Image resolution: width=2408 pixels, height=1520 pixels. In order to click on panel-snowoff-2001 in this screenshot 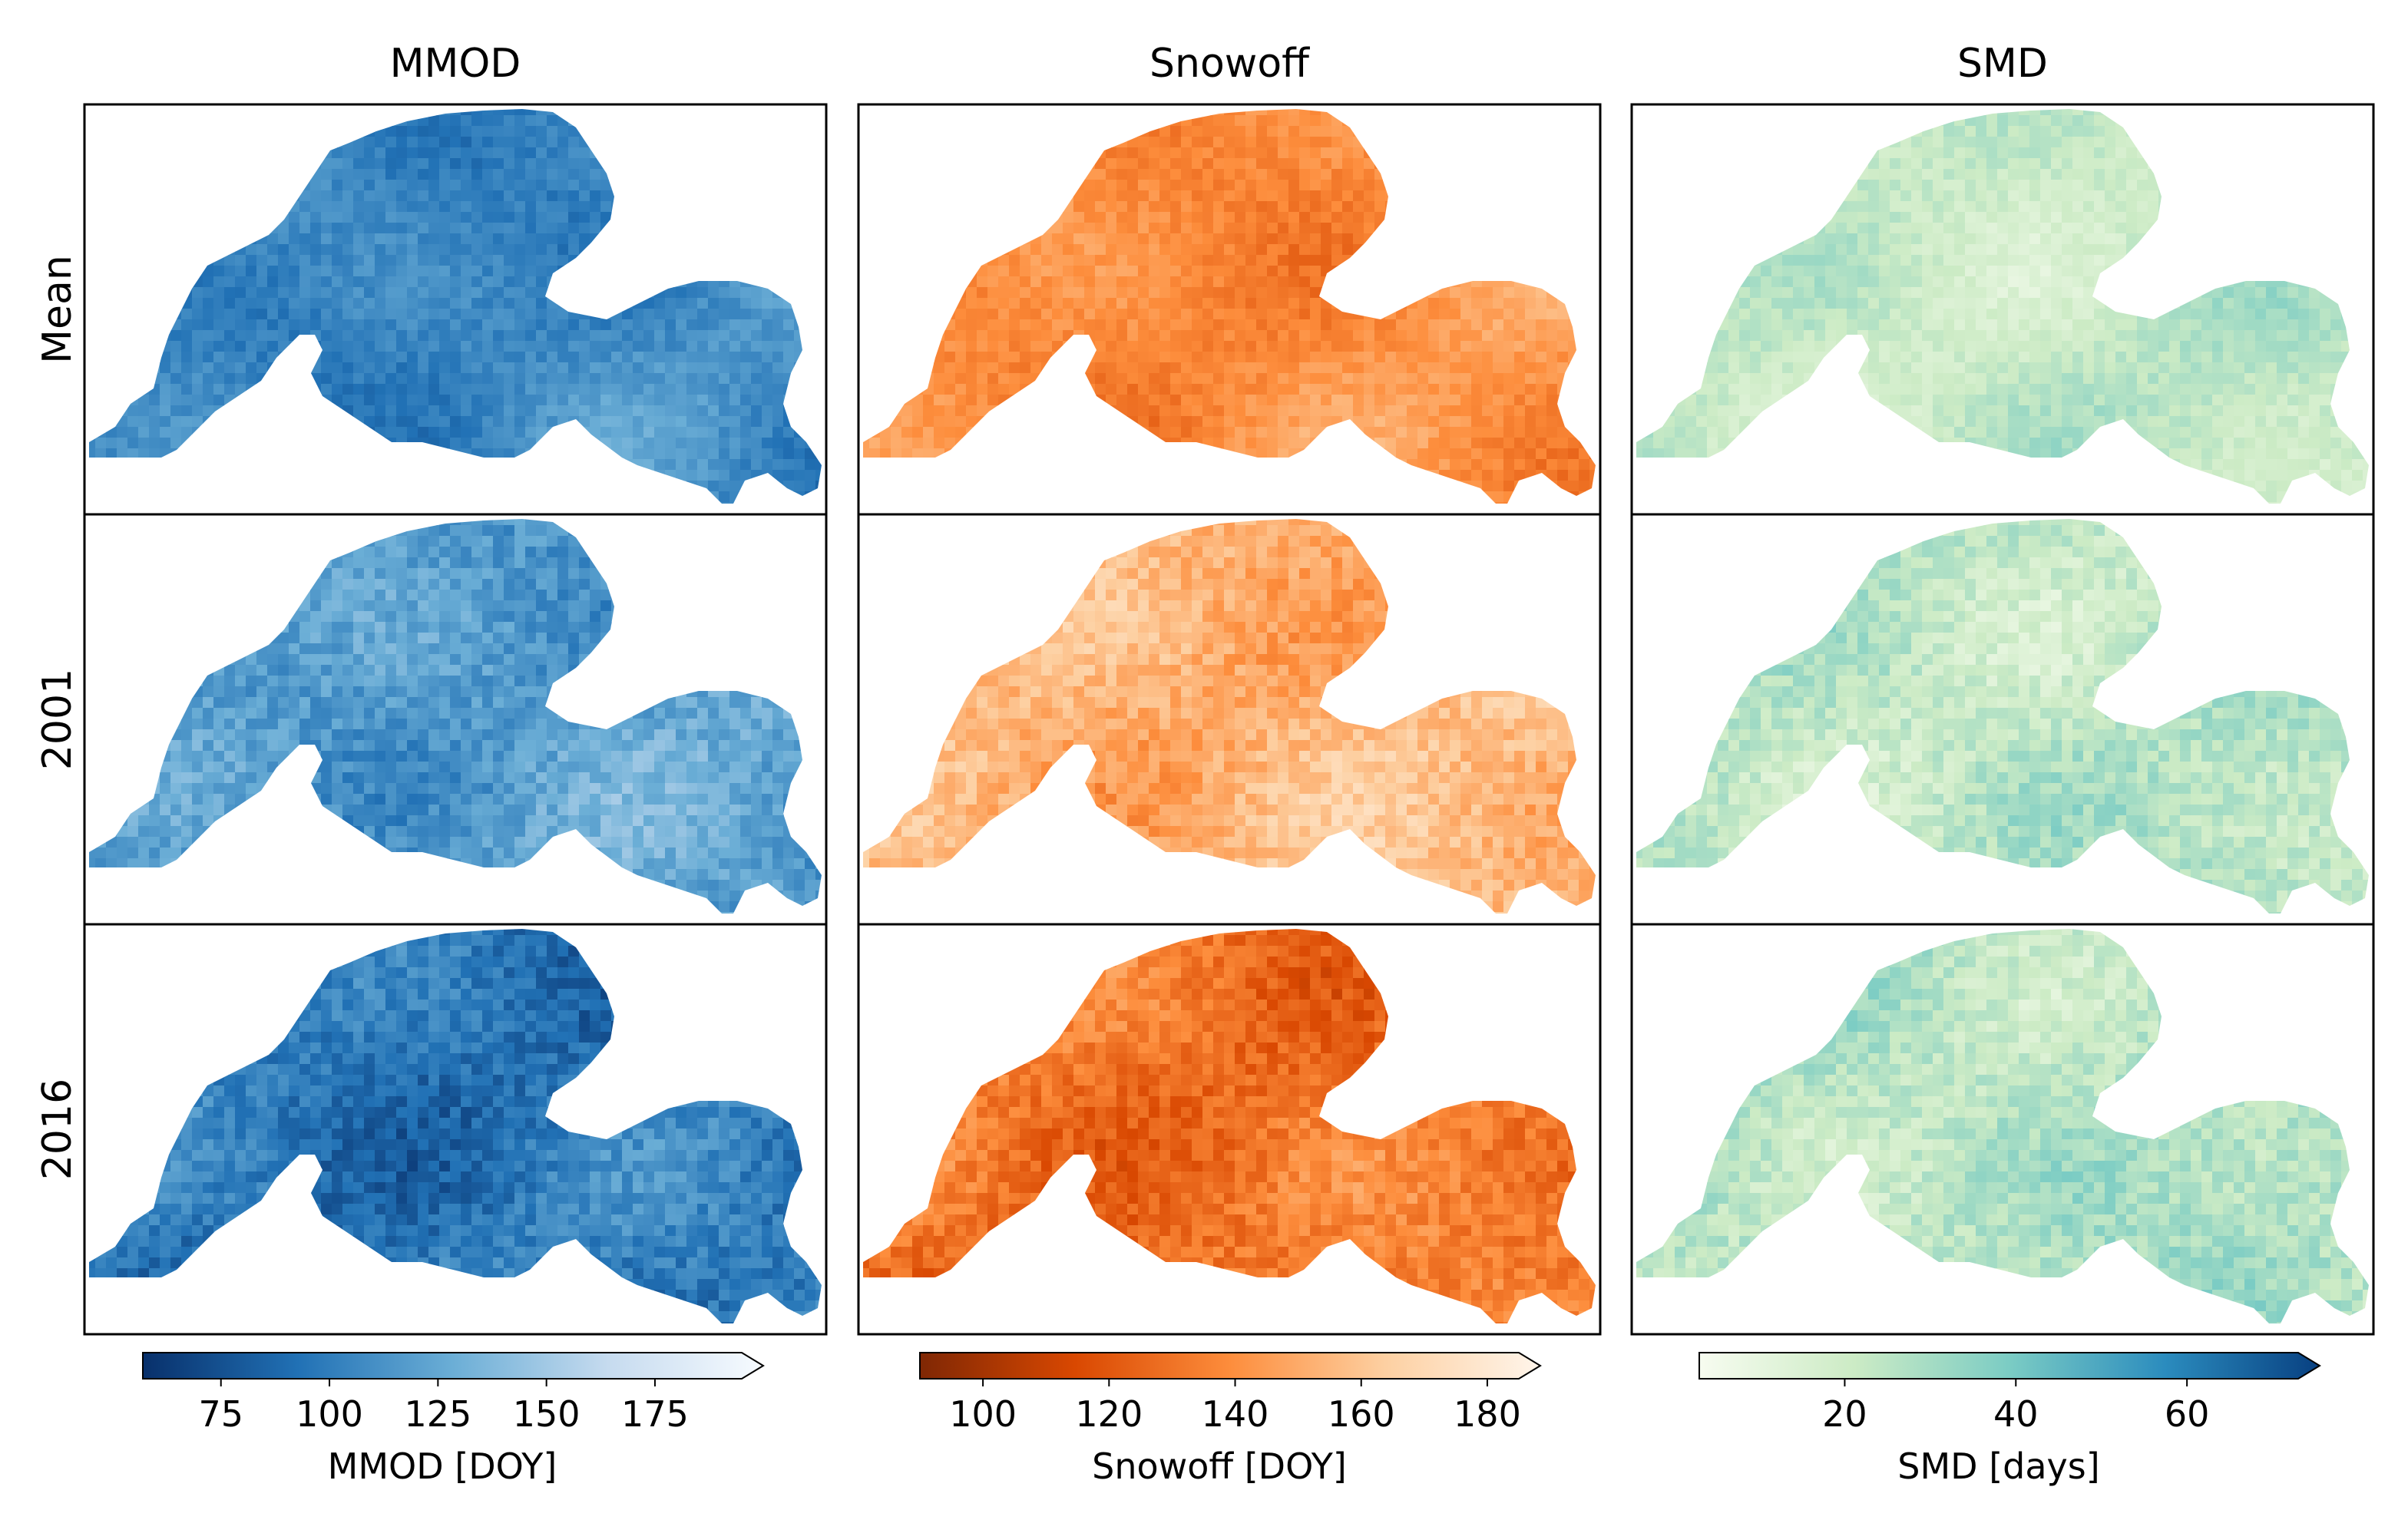, I will do `click(1230, 719)`.